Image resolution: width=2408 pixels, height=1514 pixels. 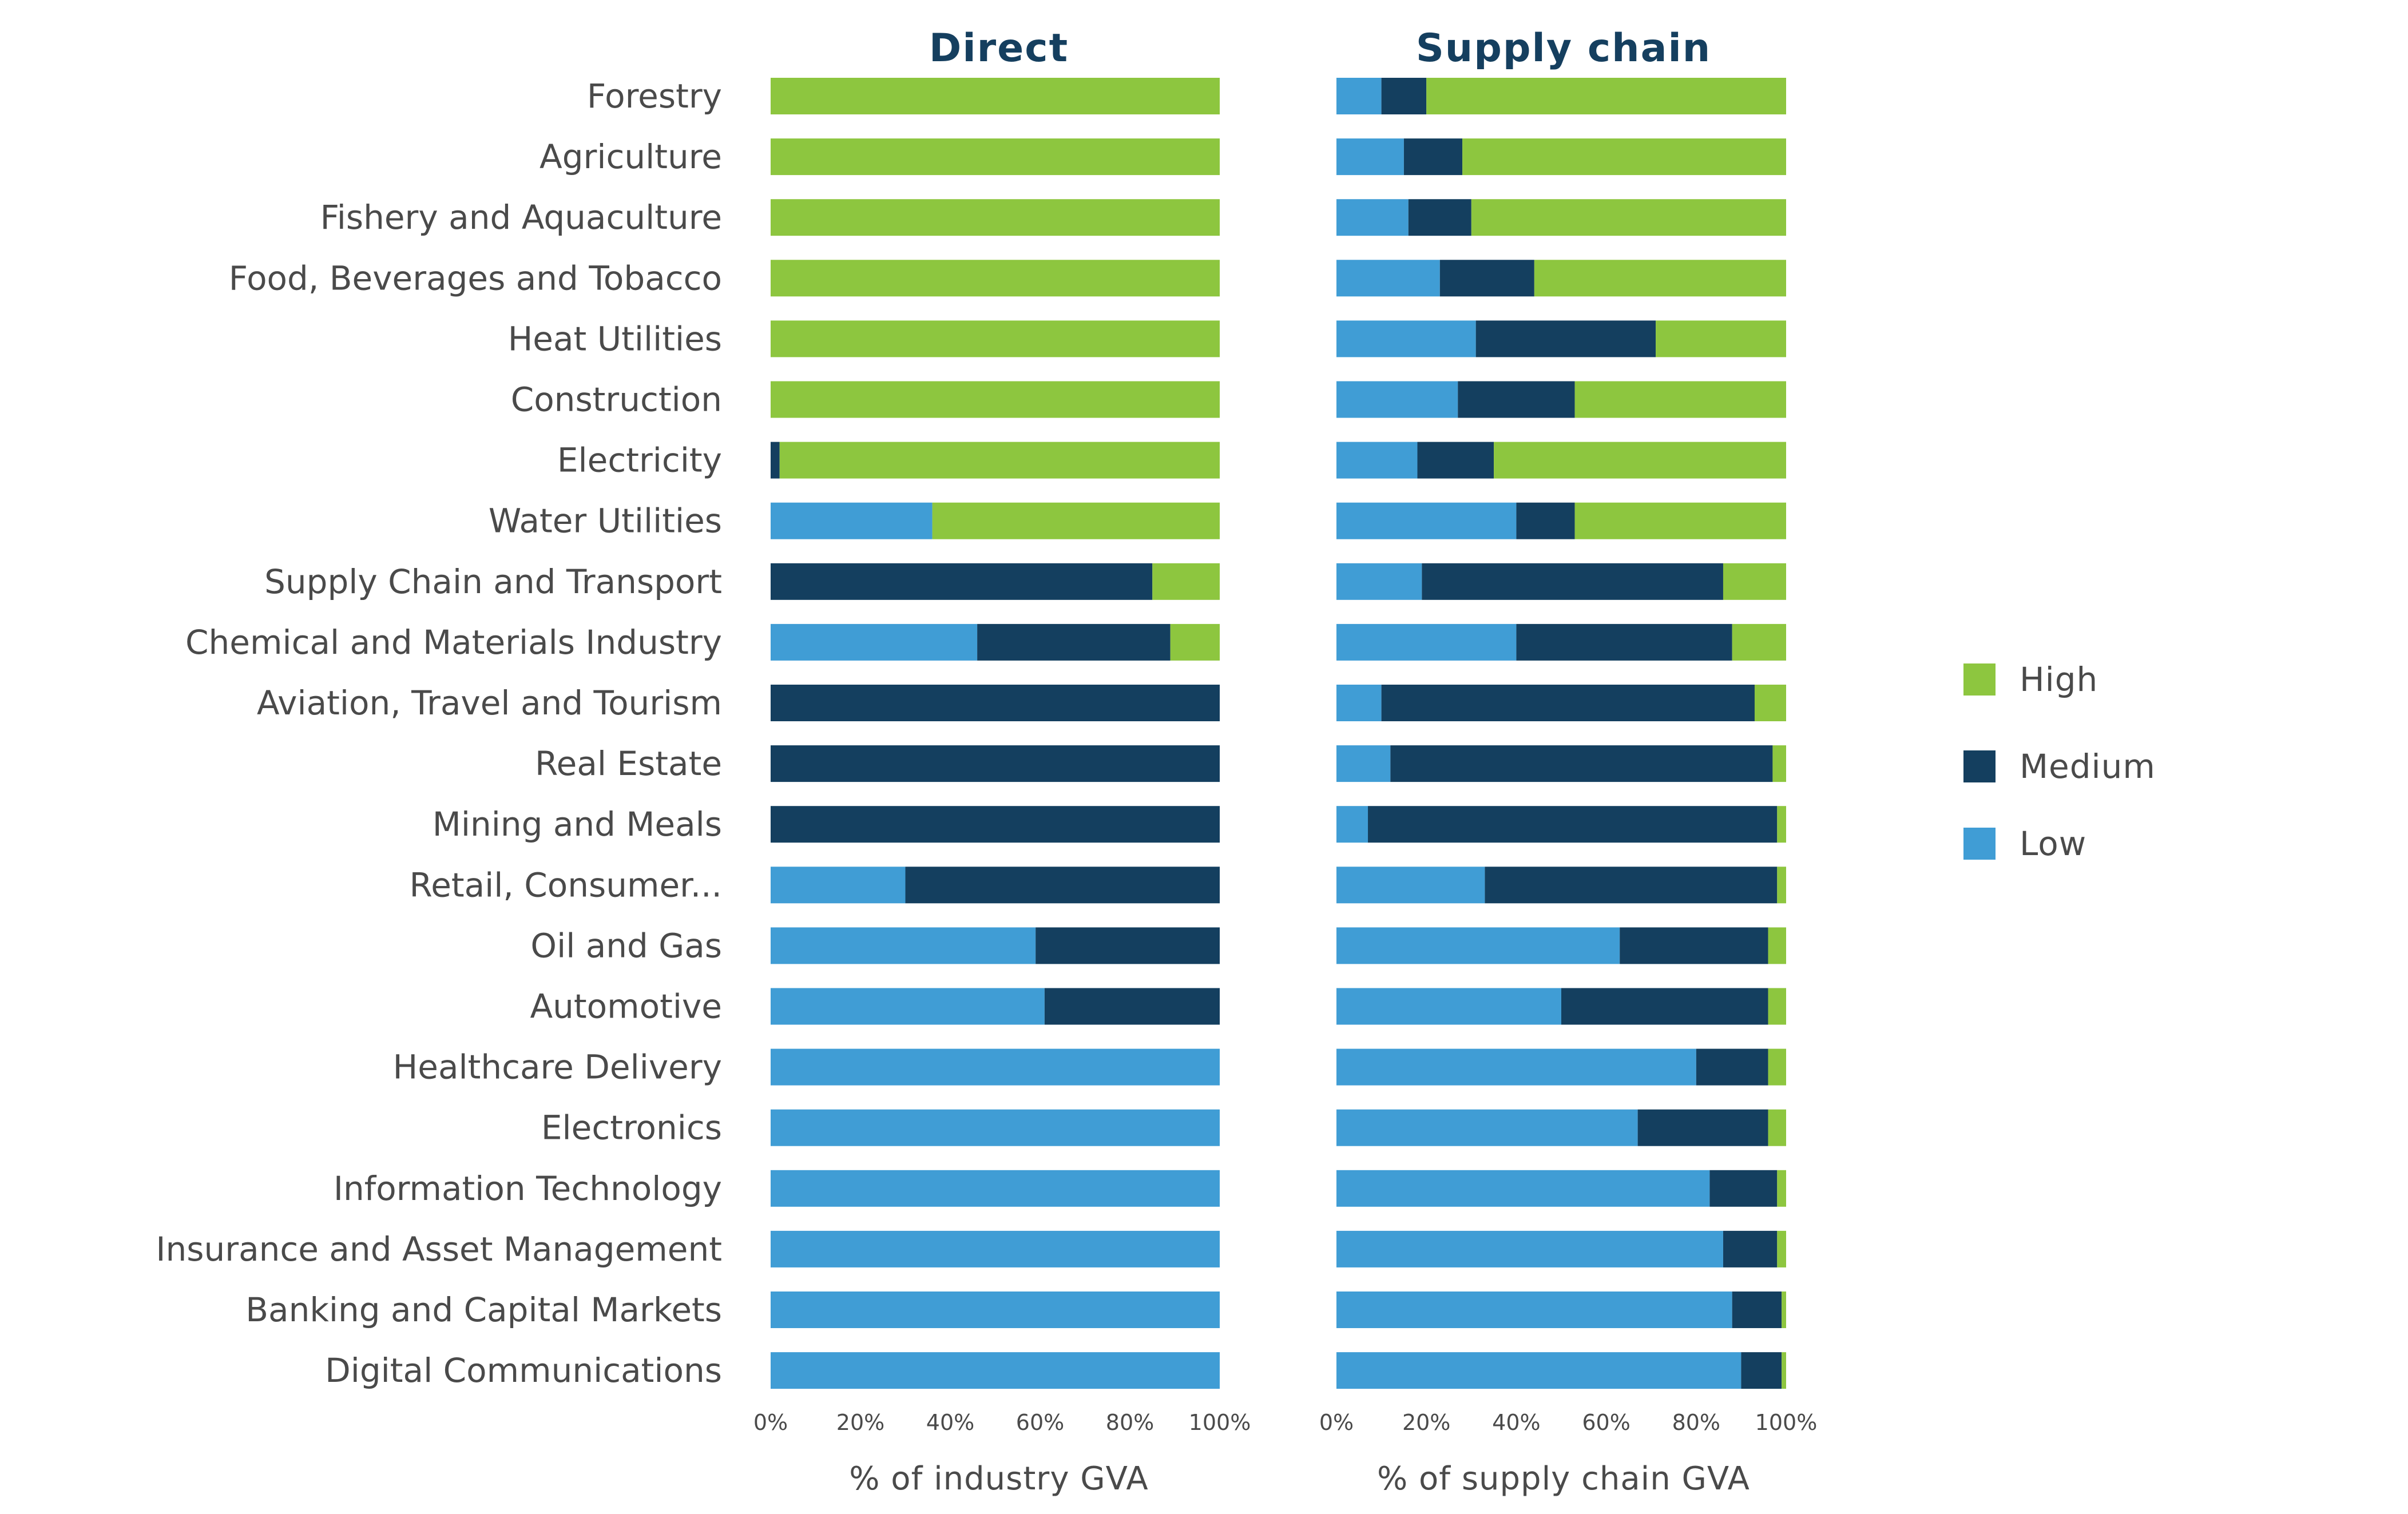 I want to click on bar-supply-chain-electronics-low, so click(x=1487, y=1127).